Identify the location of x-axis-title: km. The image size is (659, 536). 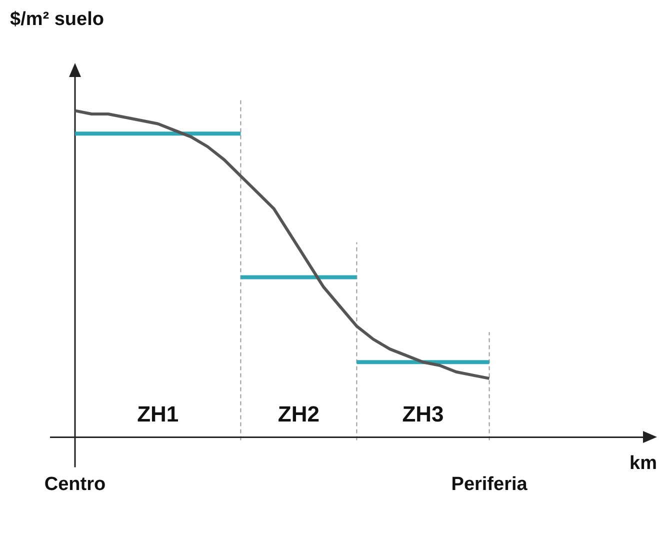
(643, 463).